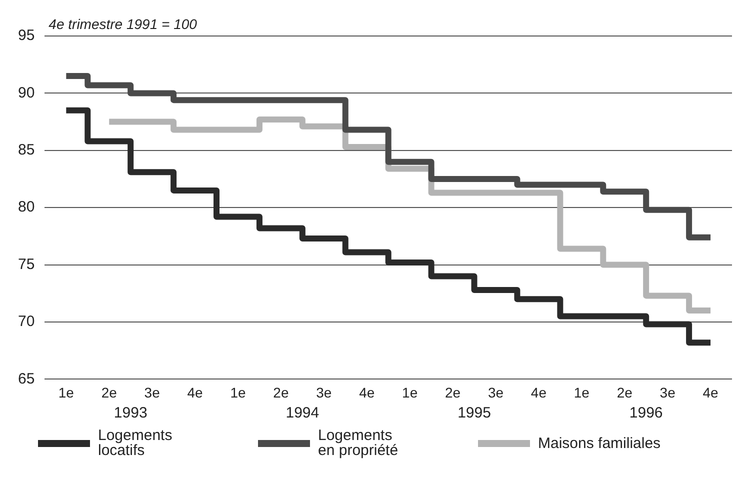 The image size is (746, 503). What do you see at coordinates (123, 24) in the screenshot?
I see `y-axis-title: 4e trimestre 1991 = 100` at bounding box center [123, 24].